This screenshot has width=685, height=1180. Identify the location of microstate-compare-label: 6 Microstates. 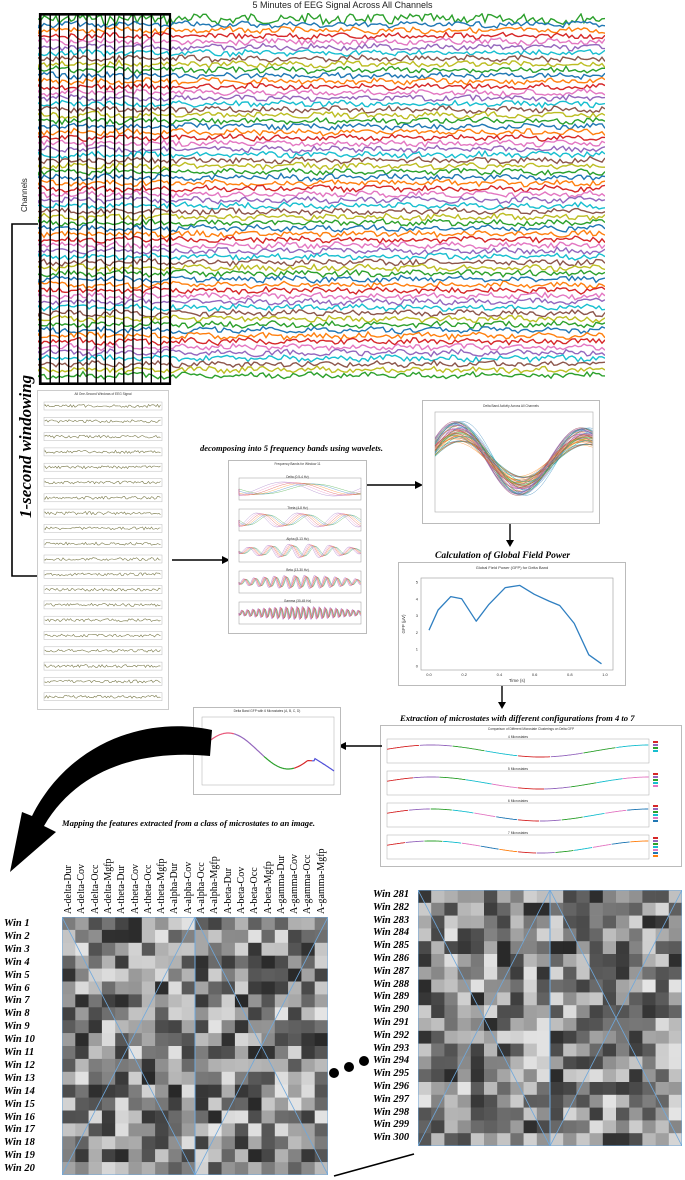
(518, 801).